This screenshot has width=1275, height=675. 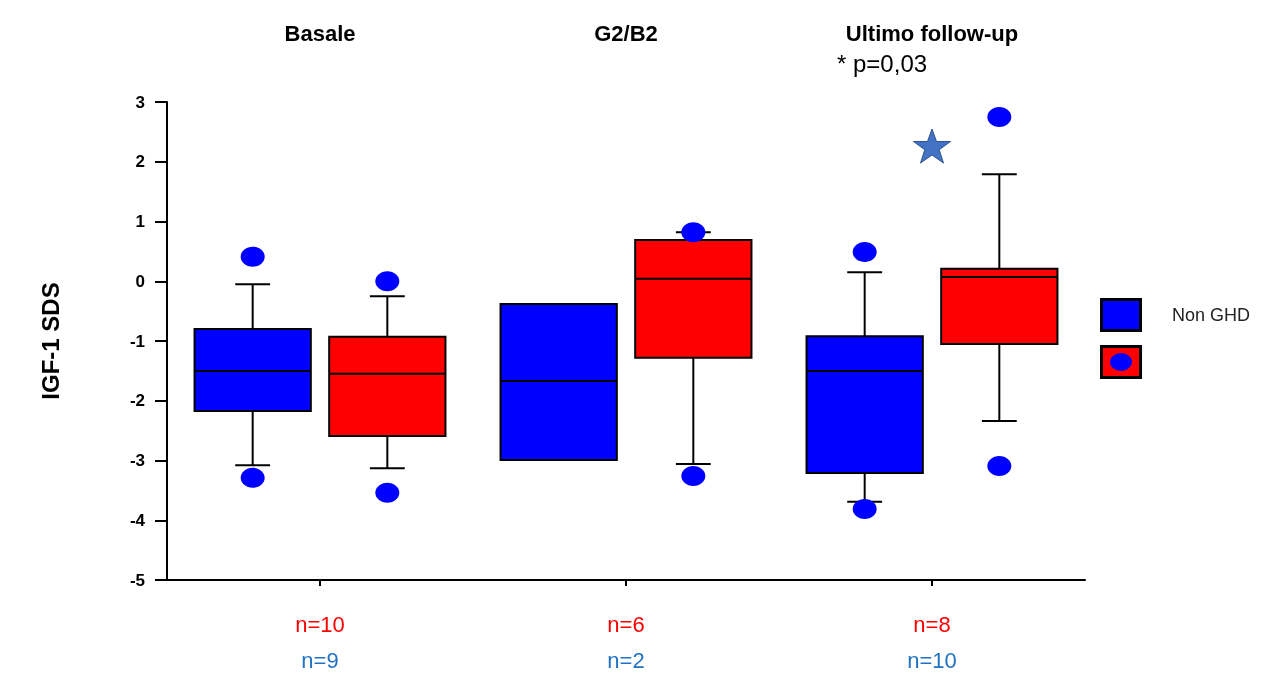 What do you see at coordinates (626, 661) in the screenshot?
I see `text: n=2` at bounding box center [626, 661].